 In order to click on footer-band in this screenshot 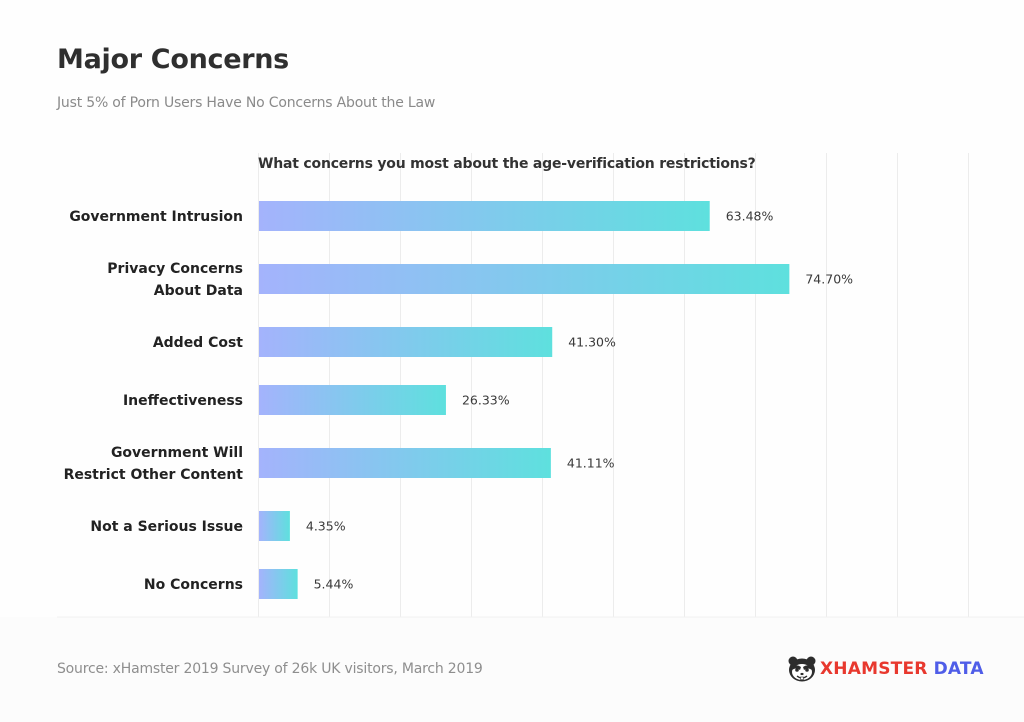, I will do `click(512, 669)`.